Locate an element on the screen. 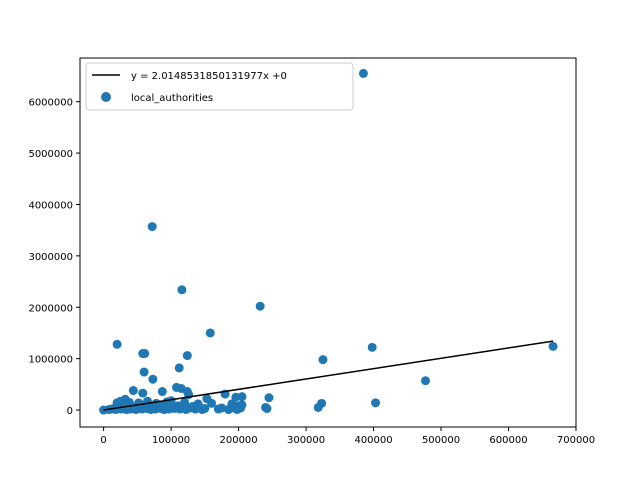  x-tick-label: 0 is located at coordinates (103, 440).